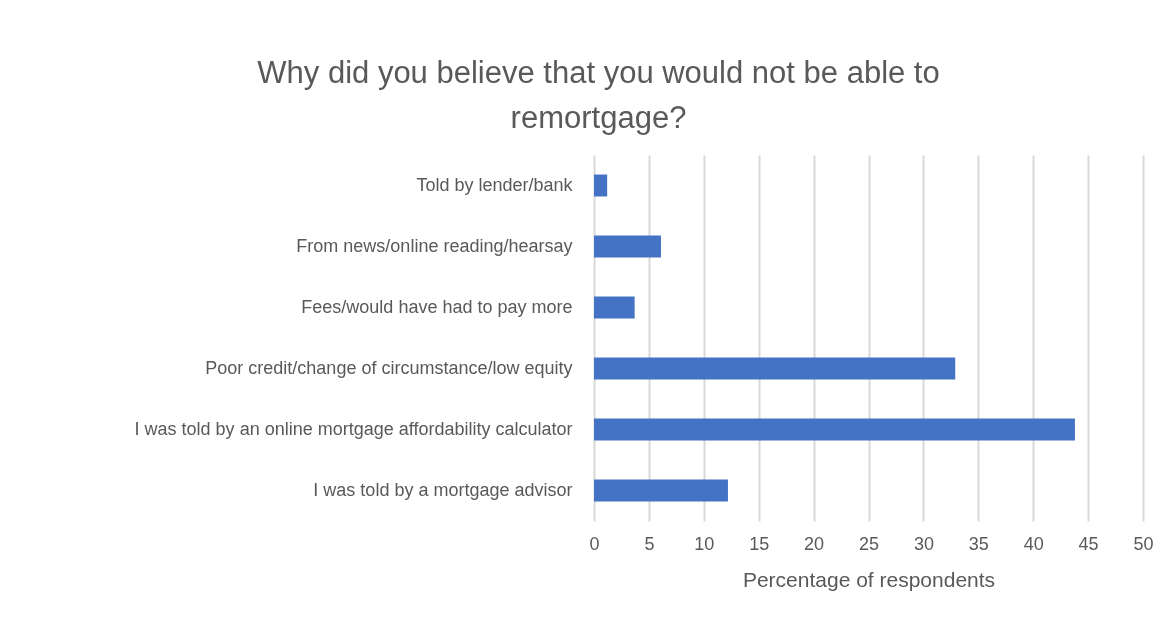 This screenshot has width=1173, height=629. What do you see at coordinates (1088, 543) in the screenshot?
I see `x-tick-label: 45` at bounding box center [1088, 543].